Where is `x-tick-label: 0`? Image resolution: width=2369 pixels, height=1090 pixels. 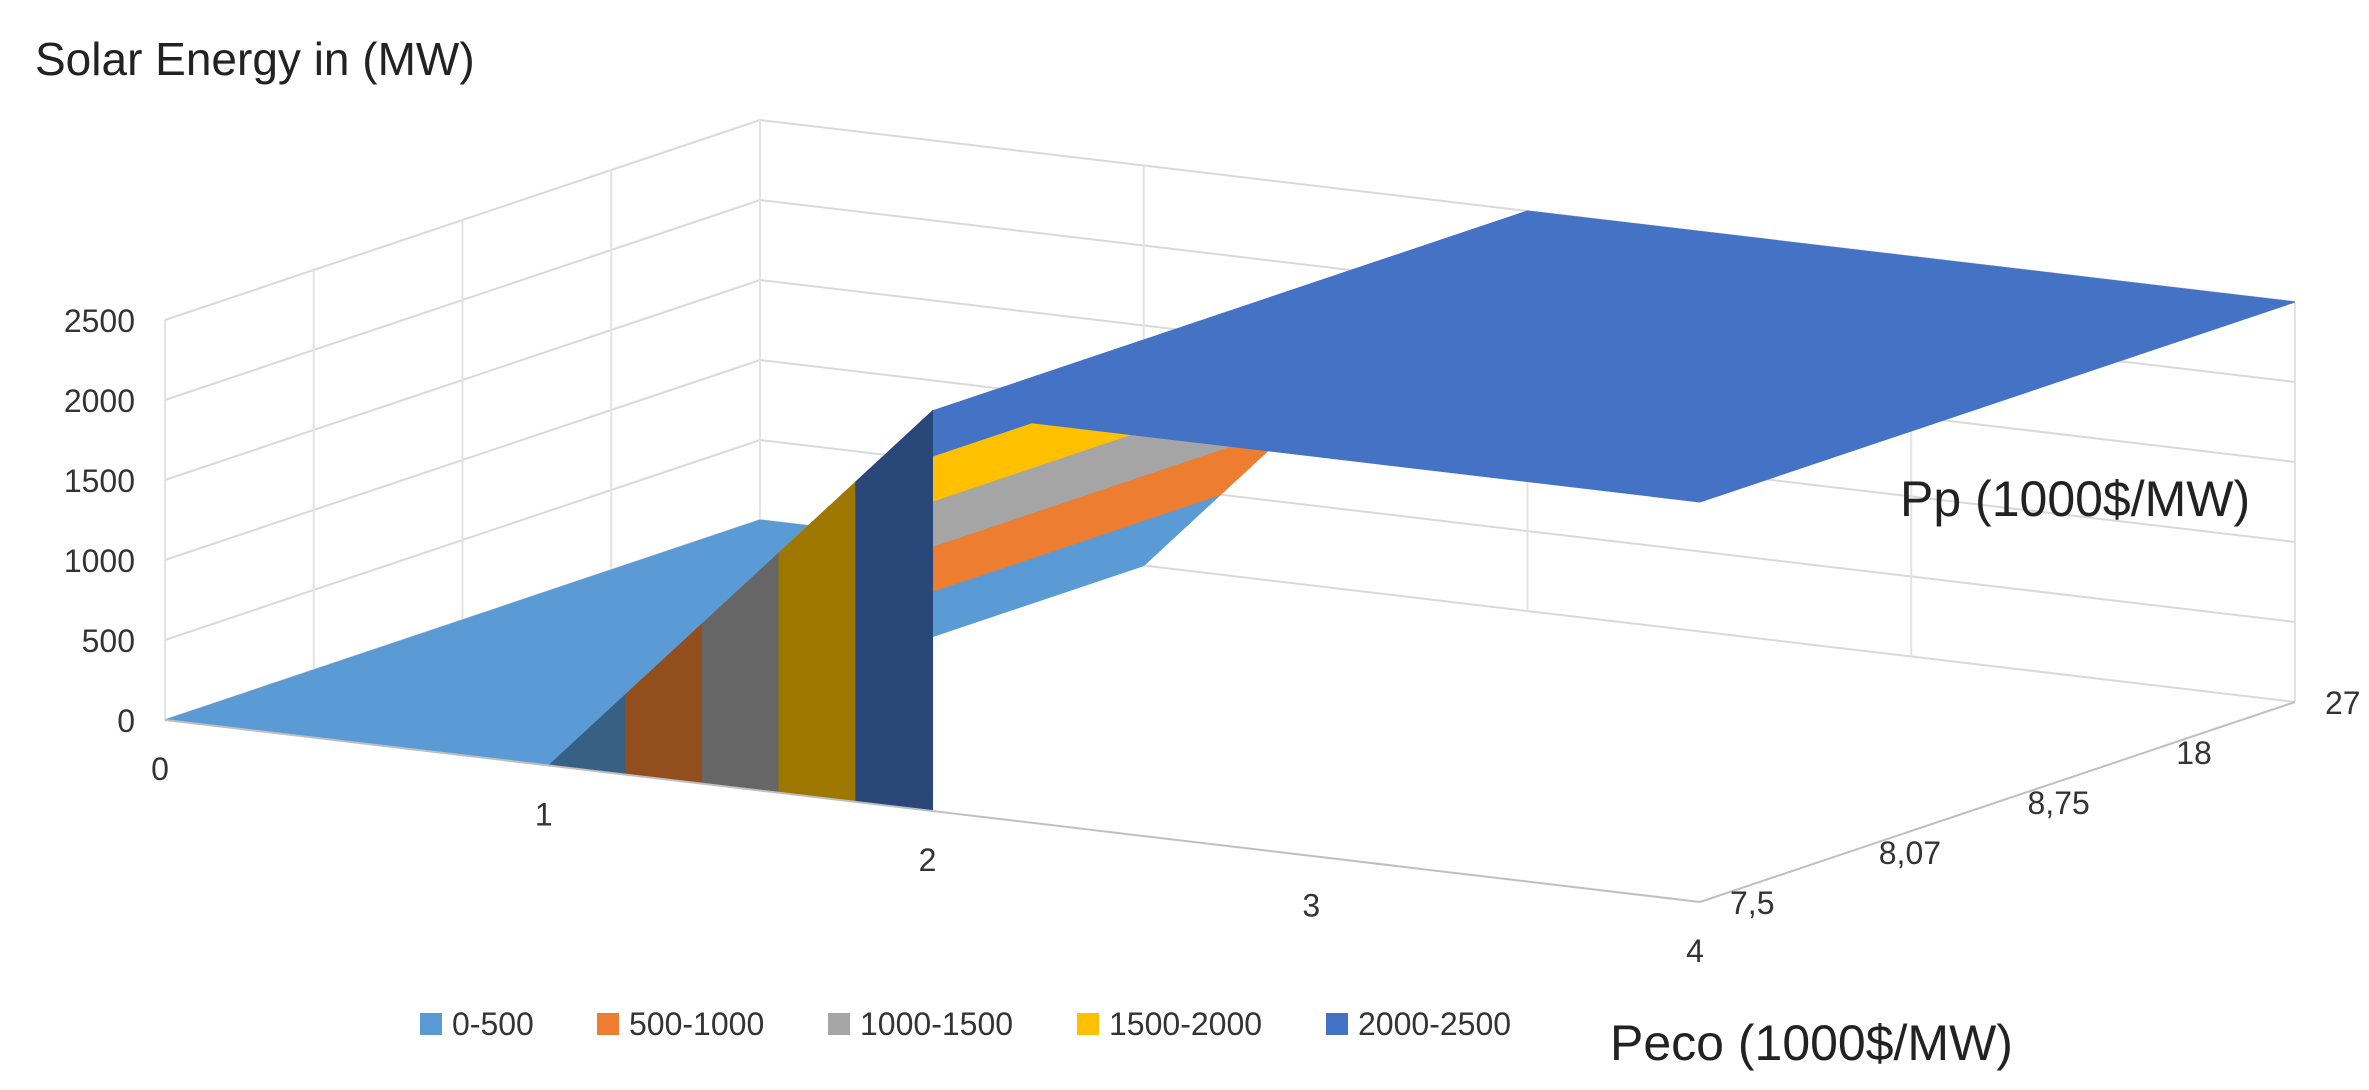 x-tick-label: 0 is located at coordinates (160, 769).